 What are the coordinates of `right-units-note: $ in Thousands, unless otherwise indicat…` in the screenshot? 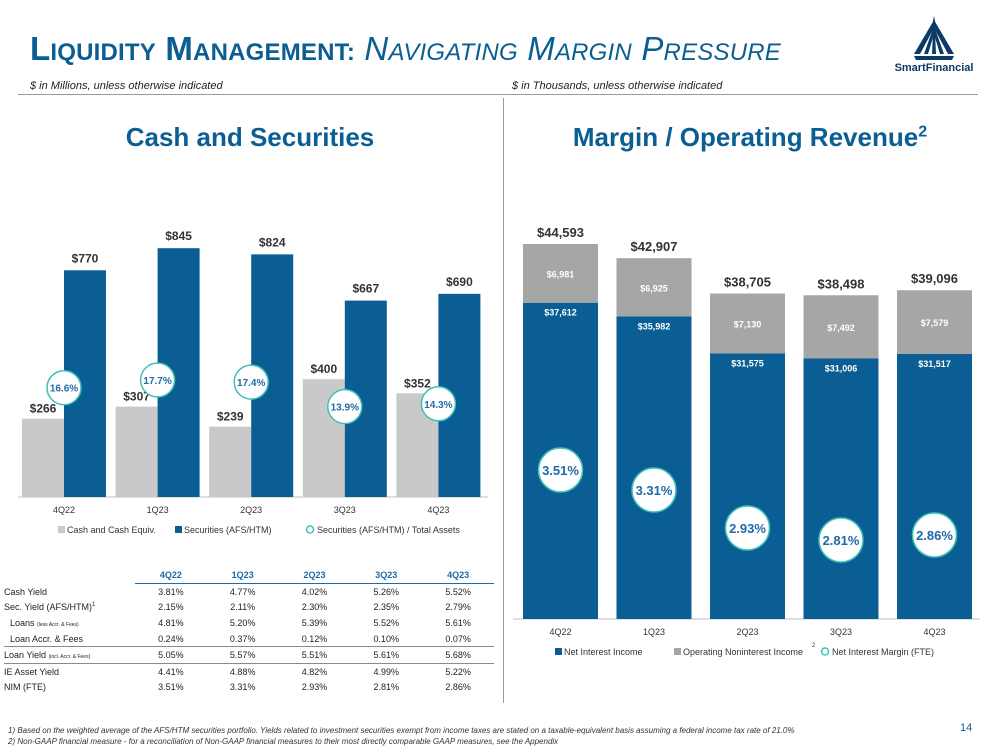 It's located at (617, 86).